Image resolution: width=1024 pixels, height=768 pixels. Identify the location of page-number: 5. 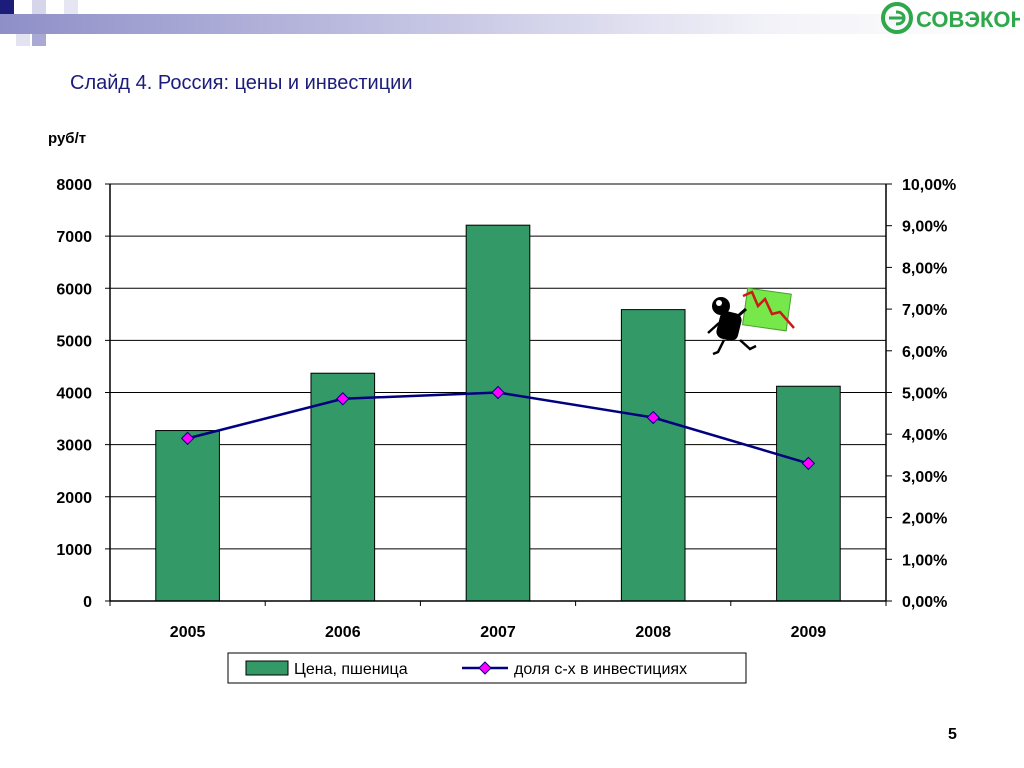
(952, 734).